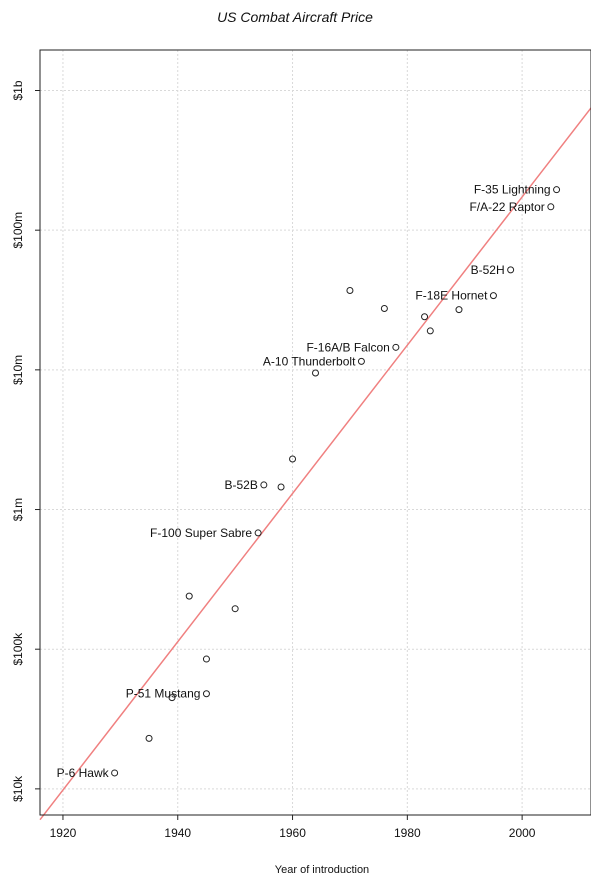 The image size is (591, 876). What do you see at coordinates (177, 833) in the screenshot?
I see `x-tick-label: 1940` at bounding box center [177, 833].